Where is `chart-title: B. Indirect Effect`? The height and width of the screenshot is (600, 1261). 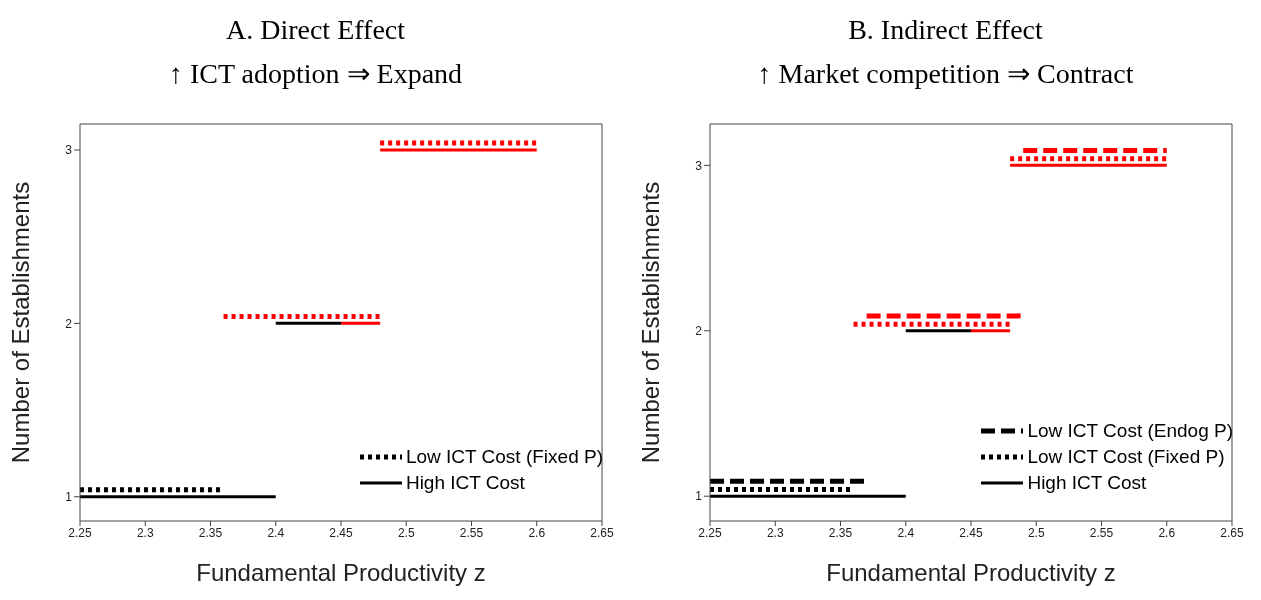
chart-title: B. Indirect Effect is located at coordinates (945, 30).